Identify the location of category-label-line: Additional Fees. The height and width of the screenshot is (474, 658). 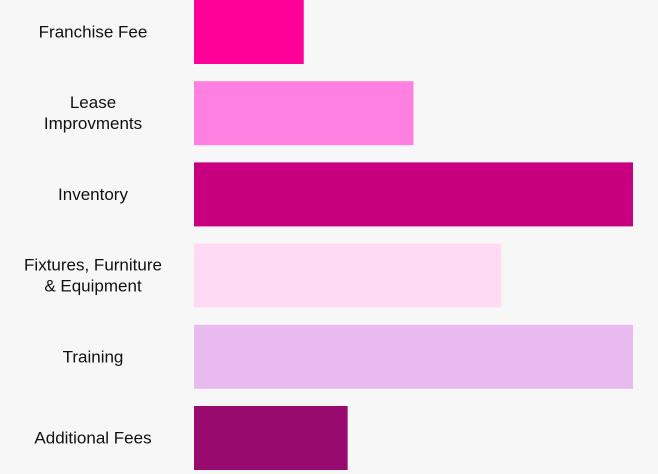
(92, 438).